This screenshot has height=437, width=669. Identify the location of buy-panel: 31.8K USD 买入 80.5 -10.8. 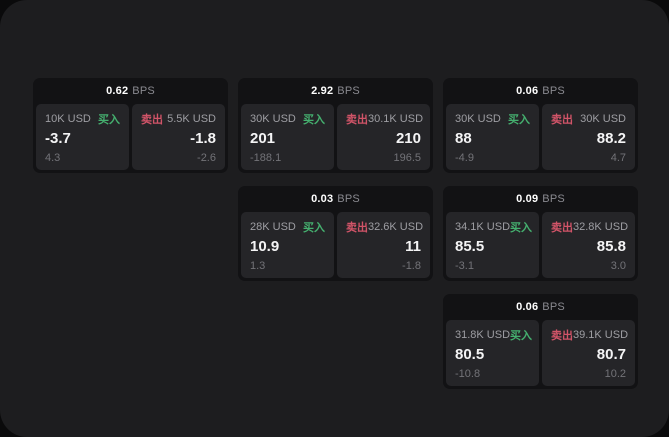
(492, 353).